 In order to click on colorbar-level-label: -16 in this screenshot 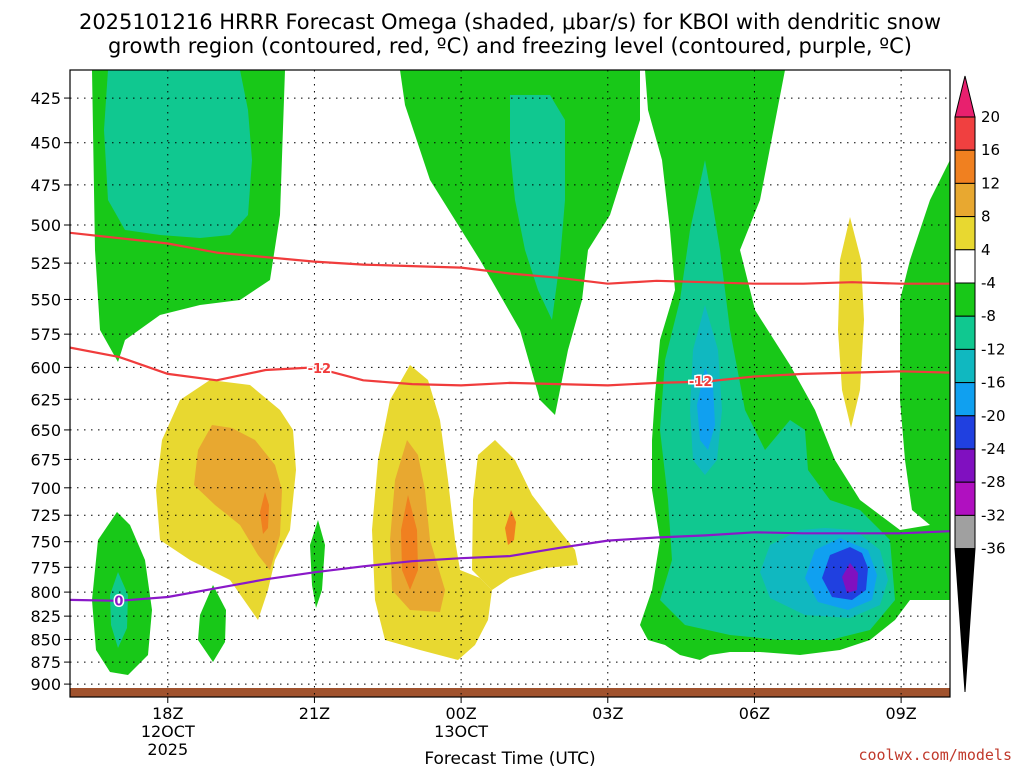, I will do `click(993, 383)`.